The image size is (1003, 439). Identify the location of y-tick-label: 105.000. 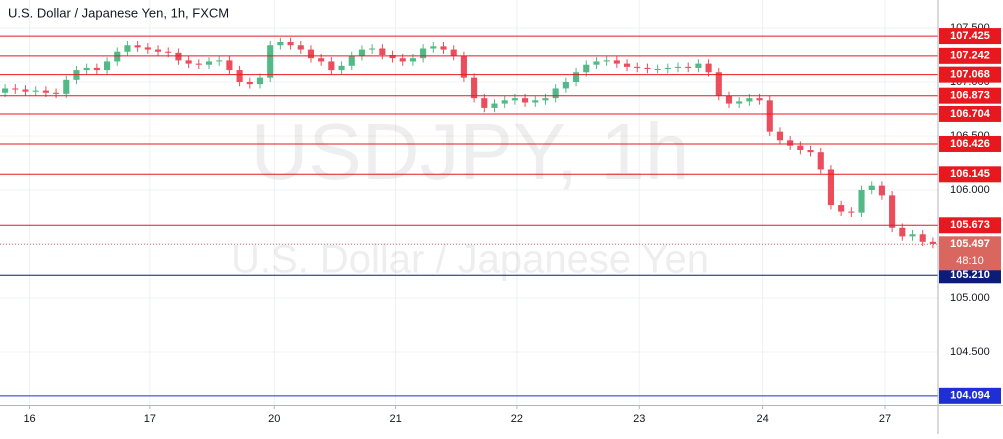
(970, 298).